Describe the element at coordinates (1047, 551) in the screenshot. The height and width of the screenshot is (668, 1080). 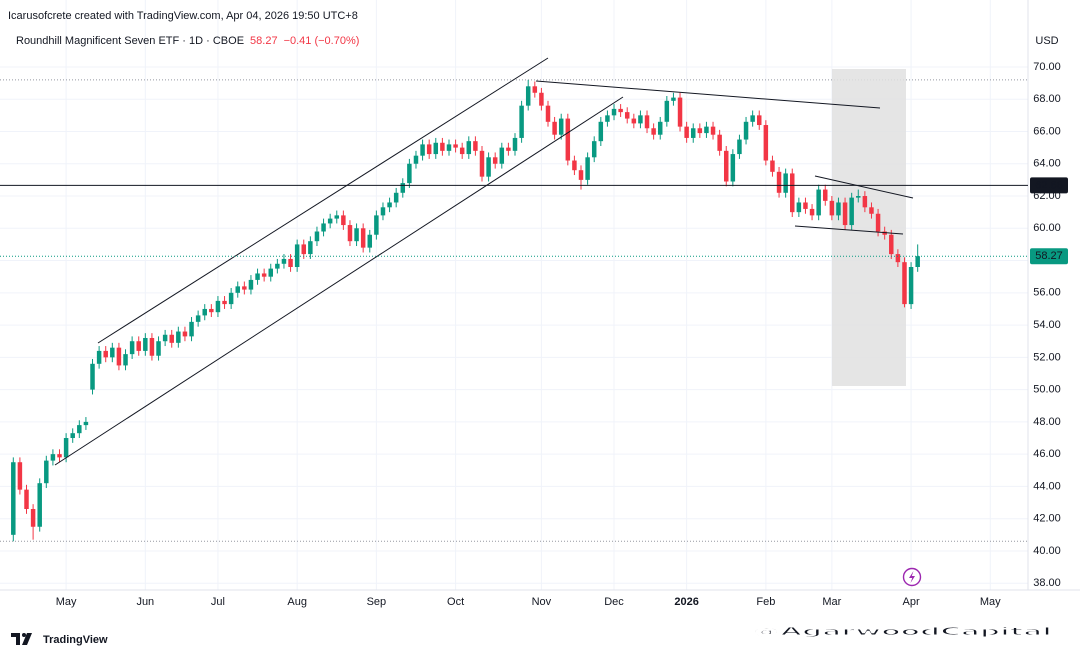
I see `y-tick-label: 40.00` at that location.